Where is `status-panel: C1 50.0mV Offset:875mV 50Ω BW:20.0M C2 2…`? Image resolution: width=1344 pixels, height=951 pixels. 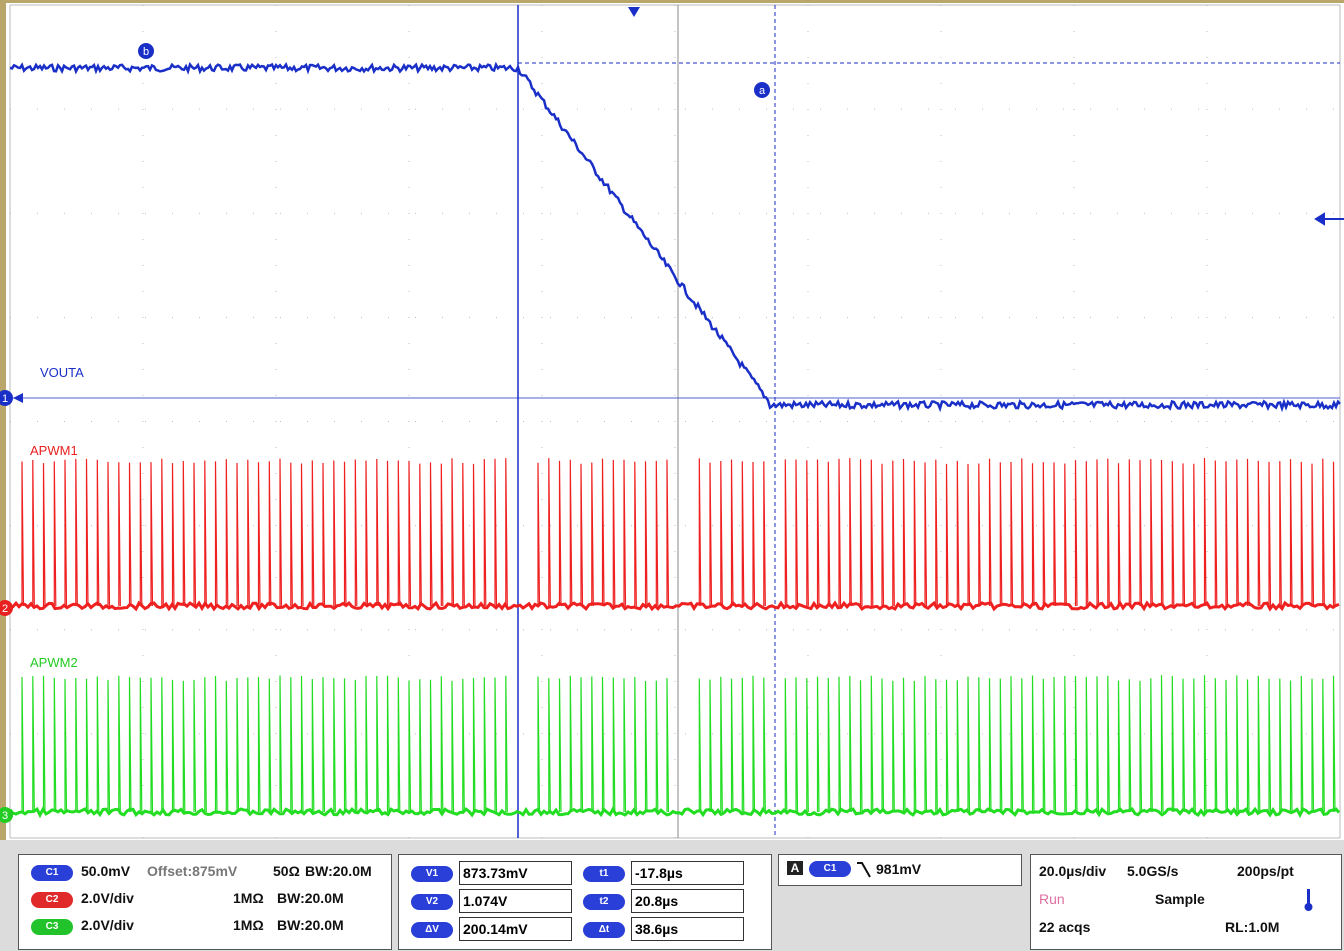
status-panel: C1 50.0mV Offset:875mV 50Ω BW:20.0M C2 2… is located at coordinates (672, 895).